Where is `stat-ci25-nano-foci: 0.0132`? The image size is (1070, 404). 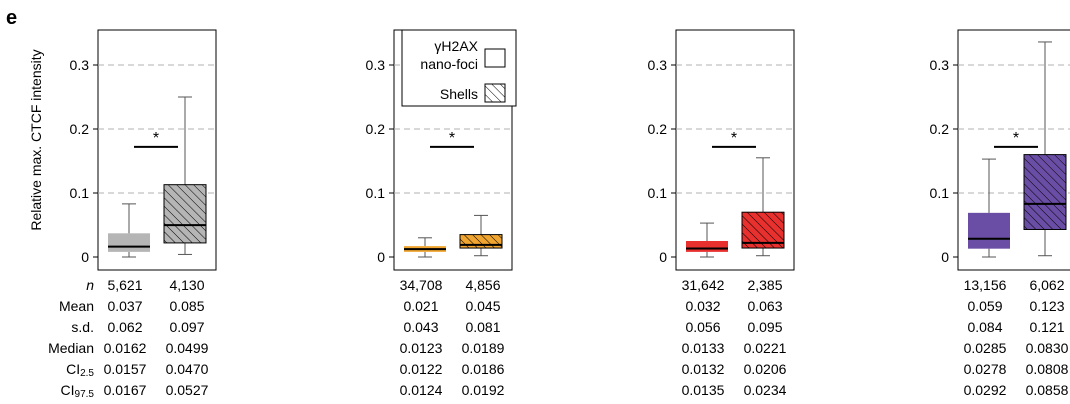 stat-ci25-nano-foci: 0.0132 is located at coordinates (703, 369).